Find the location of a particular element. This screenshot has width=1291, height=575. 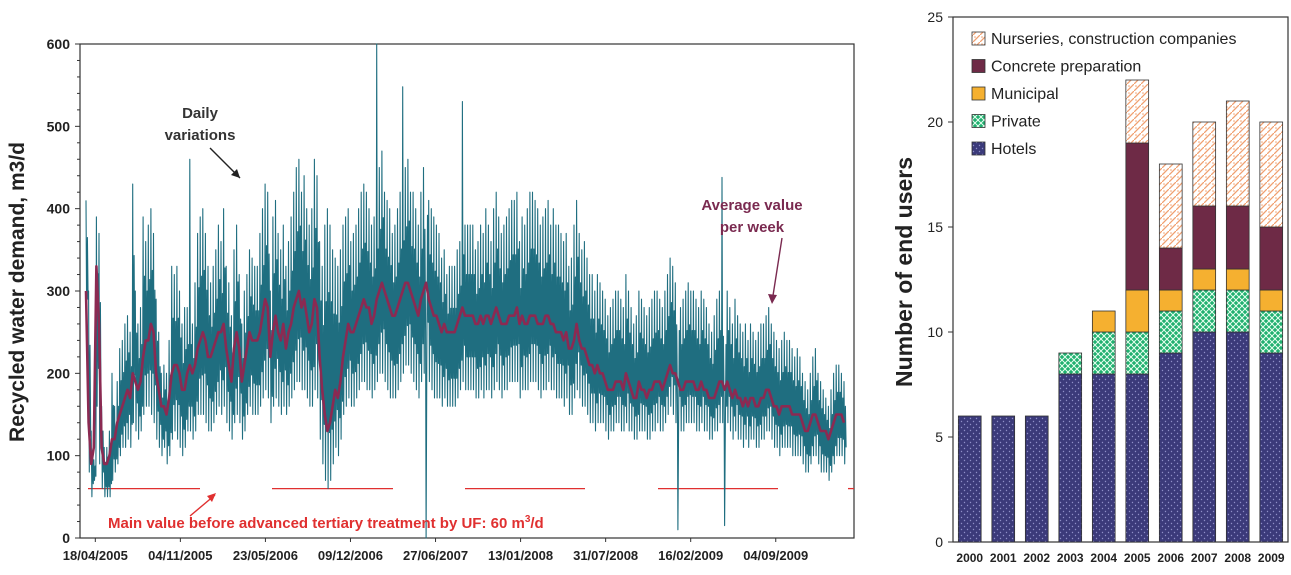

legend-swatch-municipal is located at coordinates (978, 93).